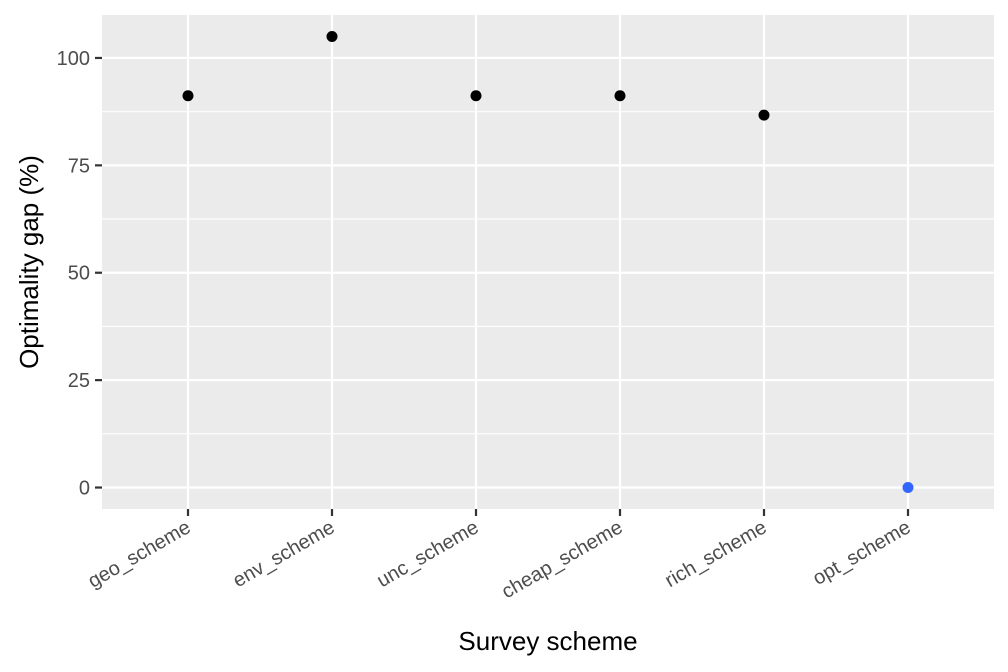  Describe the element at coordinates (84, 489) in the screenshot. I see `y-tick-label: 0` at that location.